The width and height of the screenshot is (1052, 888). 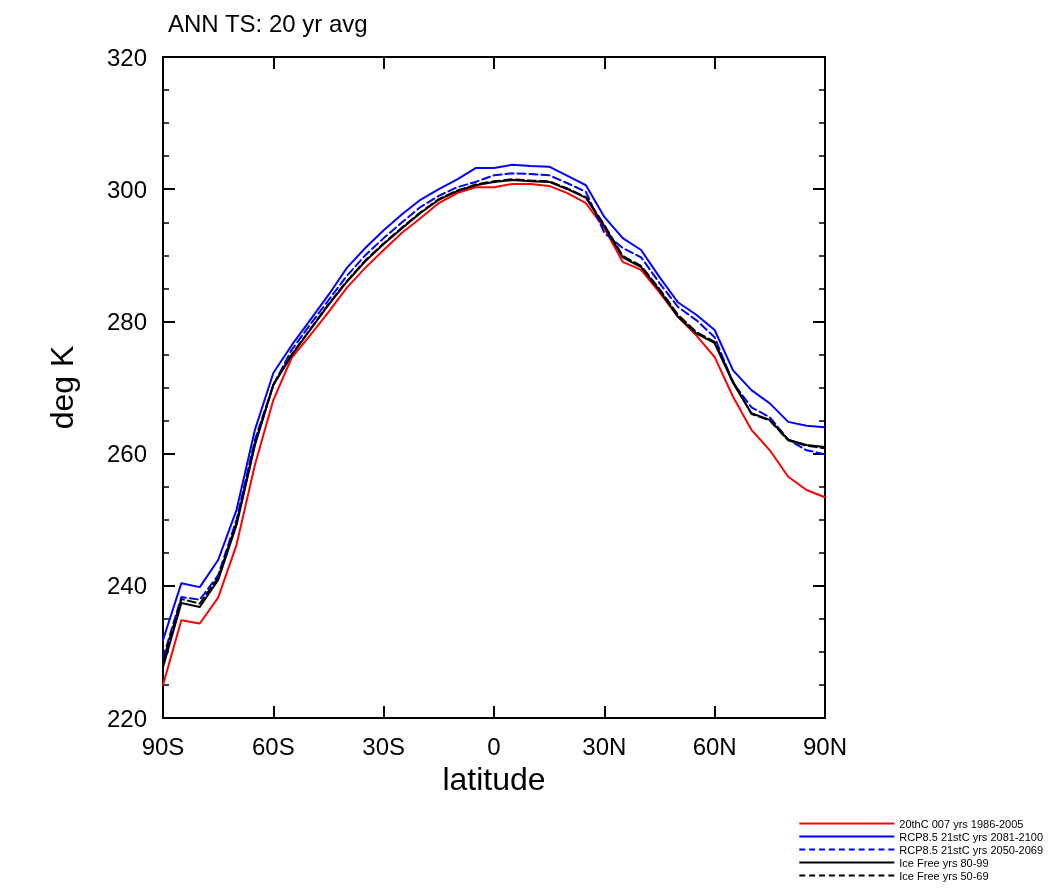 What do you see at coordinates (714, 746) in the screenshot?
I see `x-tick-label: 60N` at bounding box center [714, 746].